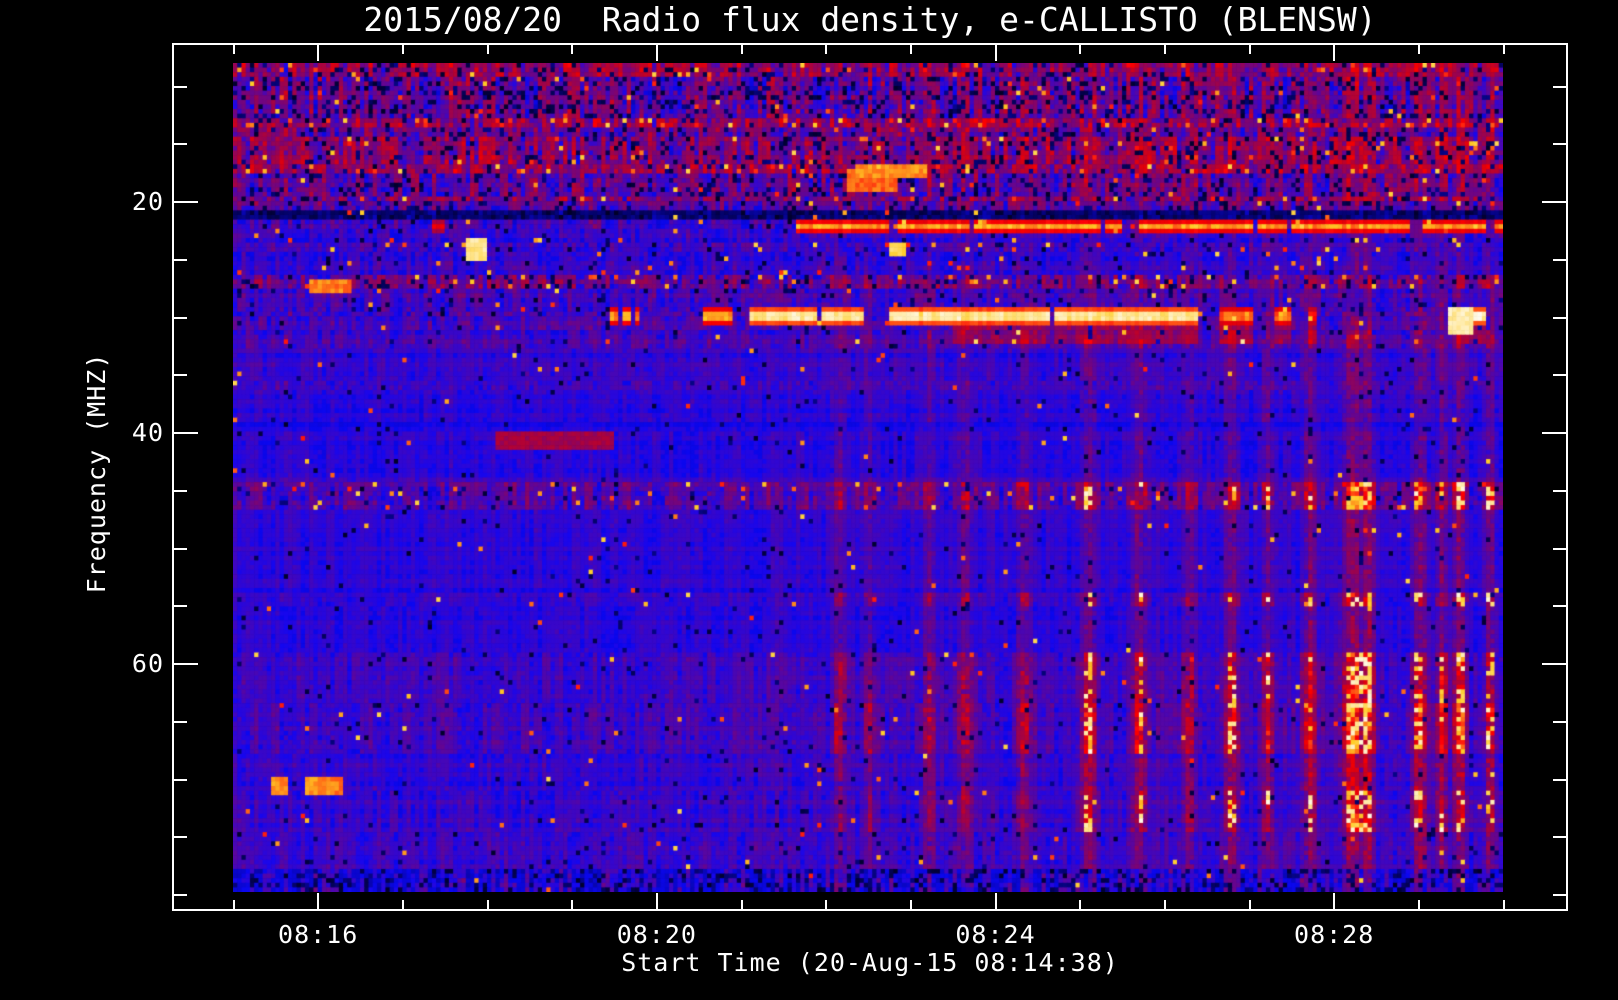 The height and width of the screenshot is (1000, 1618). What do you see at coordinates (870, 910) in the screenshot?
I see `axis-bottom-line` at bounding box center [870, 910].